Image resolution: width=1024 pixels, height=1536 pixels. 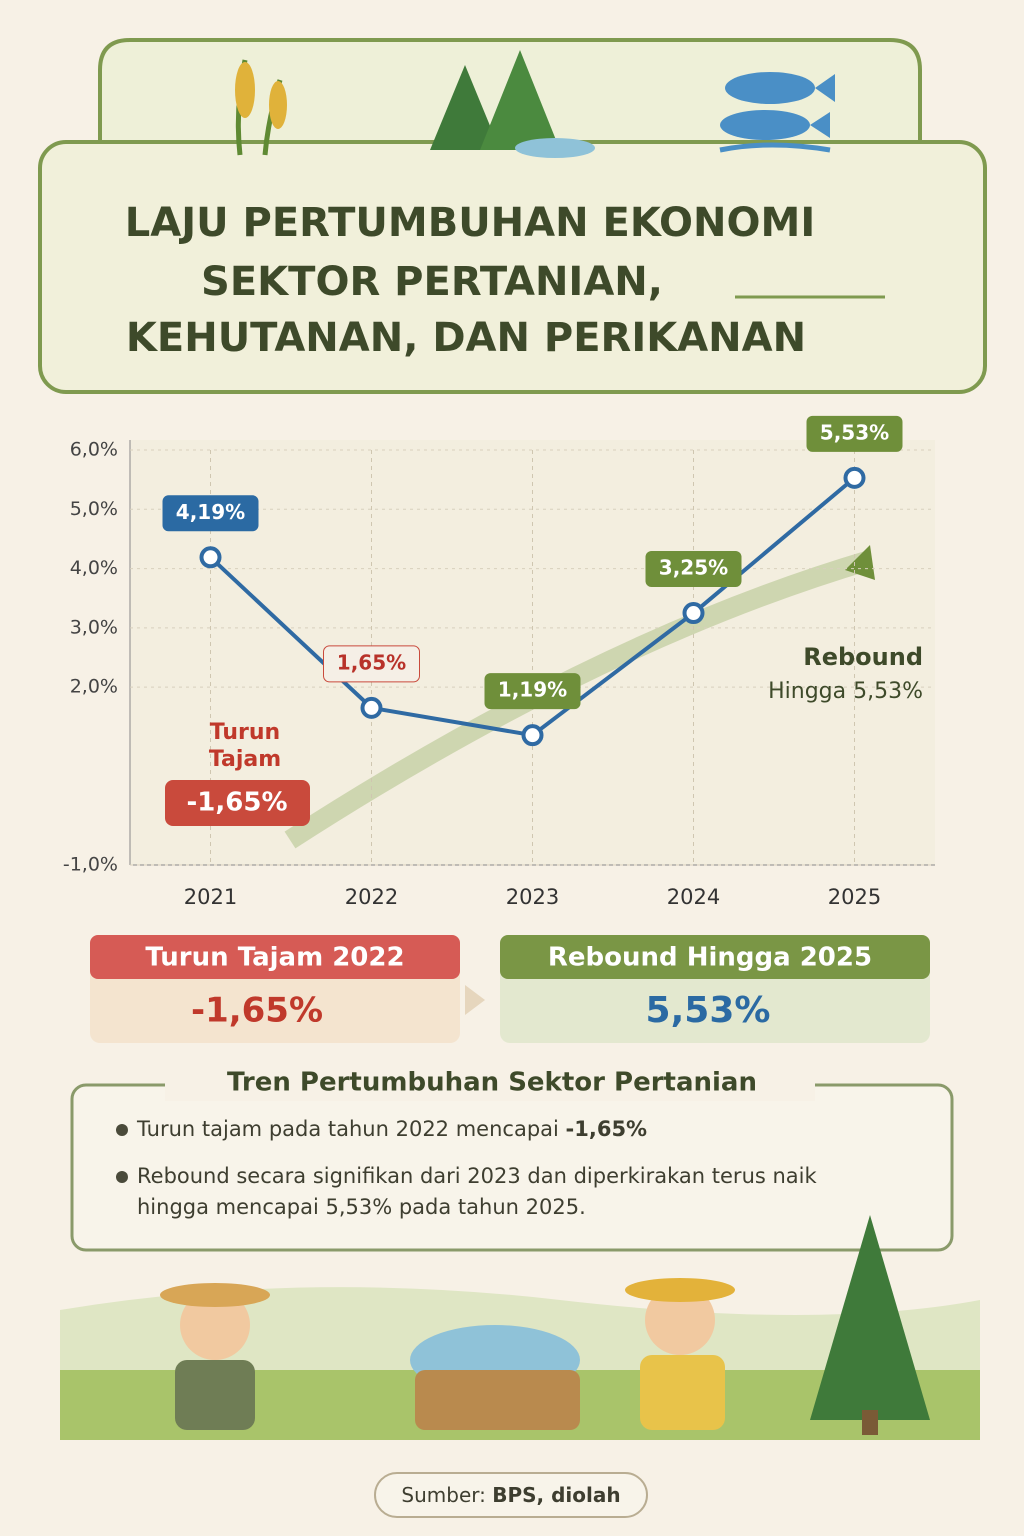 I want to click on y-tick-label: 5,0%, so click(x=94, y=509).